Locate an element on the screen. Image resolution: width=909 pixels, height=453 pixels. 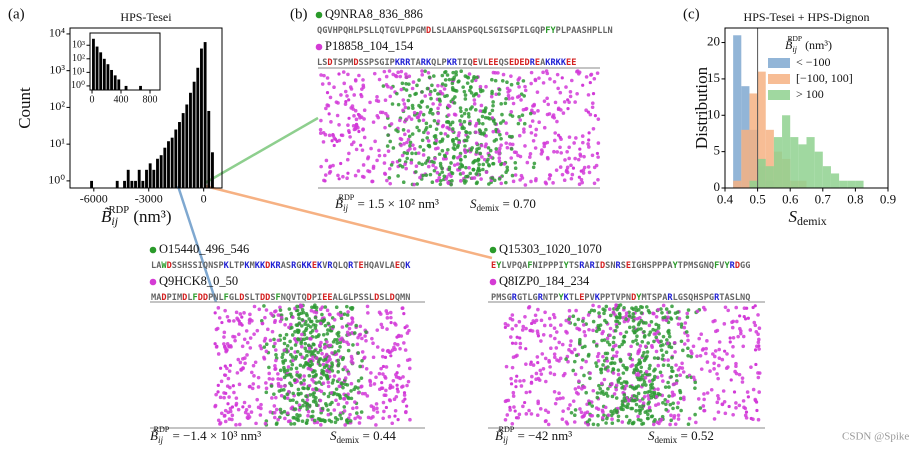
legend-swatch is located at coordinates (779, 79).